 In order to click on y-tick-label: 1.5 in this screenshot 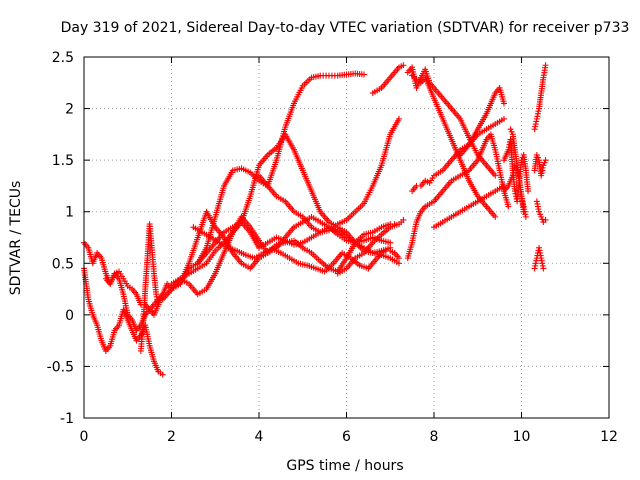, I will do `click(63, 161)`.